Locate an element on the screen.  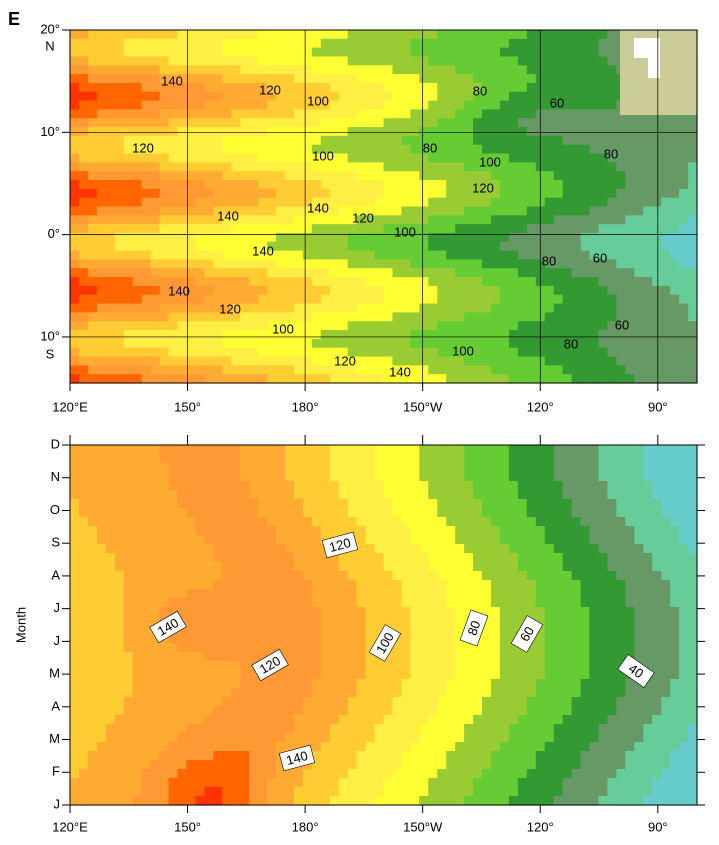
x-tick-label: 150° is located at coordinates (187, 406).